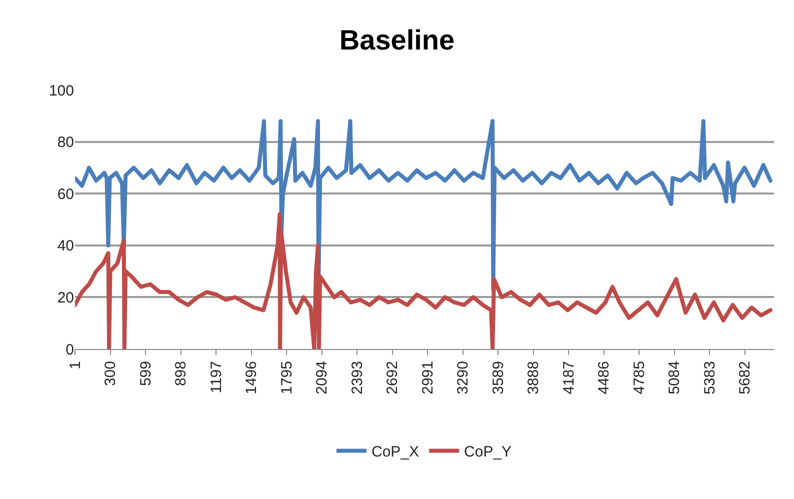 The width and height of the screenshot is (794, 499). Describe the element at coordinates (604, 377) in the screenshot. I see `x-tick-label: 4486` at that location.